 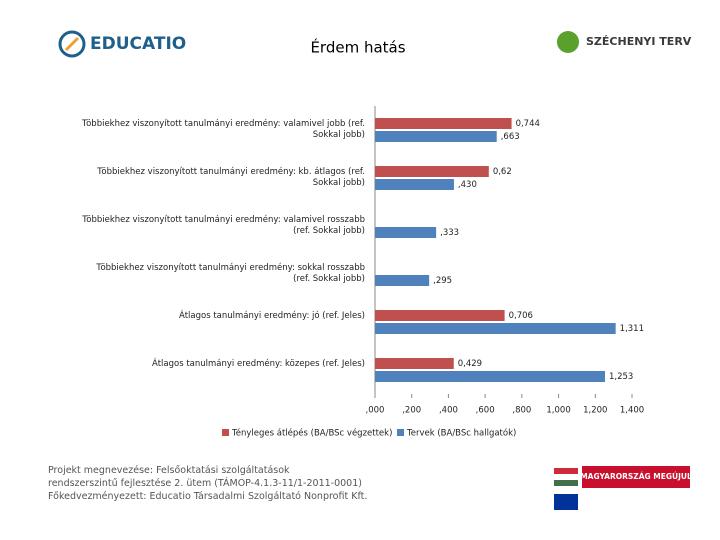 What do you see at coordinates (558, 411) in the screenshot?
I see `x-tick-label: 1,000` at bounding box center [558, 411].